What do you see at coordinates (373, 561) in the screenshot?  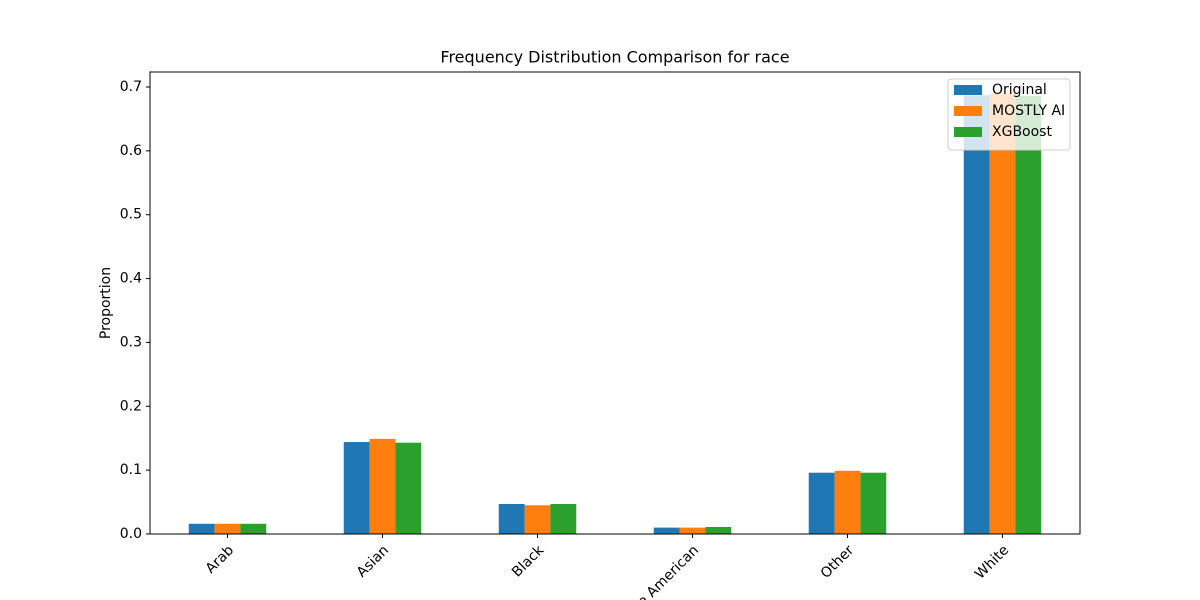 I see `x-tick-label: Asian` at bounding box center [373, 561].